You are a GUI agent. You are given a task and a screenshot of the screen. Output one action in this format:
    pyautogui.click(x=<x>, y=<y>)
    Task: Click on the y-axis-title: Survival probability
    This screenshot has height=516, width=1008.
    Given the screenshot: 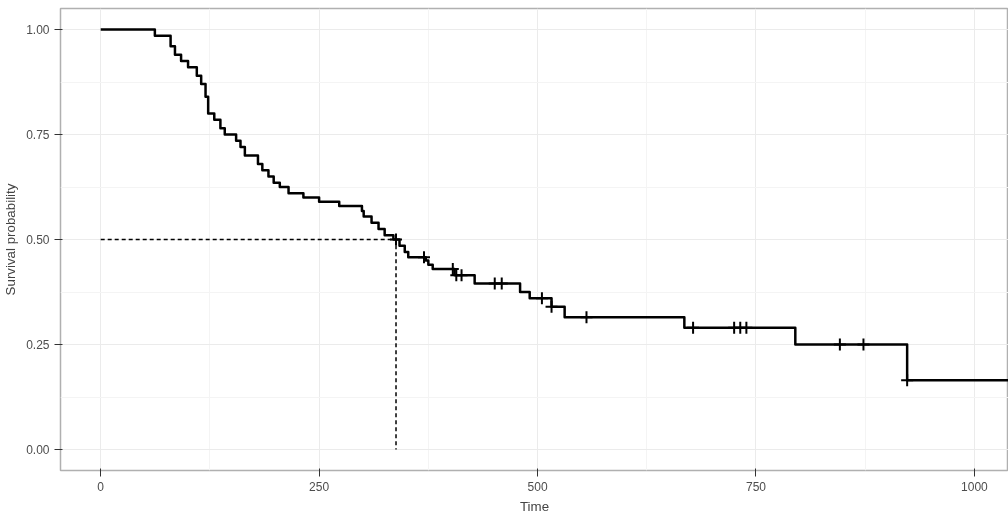 What is the action you would take?
    pyautogui.click(x=11, y=239)
    